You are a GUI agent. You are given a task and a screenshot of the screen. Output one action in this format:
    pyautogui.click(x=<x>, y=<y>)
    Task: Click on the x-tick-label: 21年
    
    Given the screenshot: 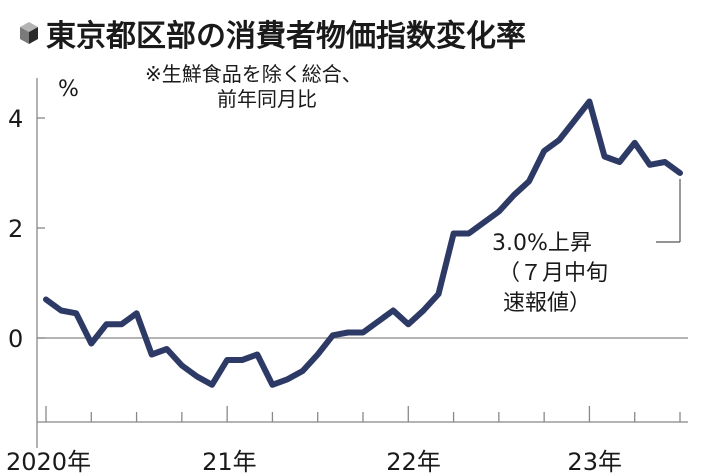 What is the action you would take?
    pyautogui.click(x=229, y=462)
    